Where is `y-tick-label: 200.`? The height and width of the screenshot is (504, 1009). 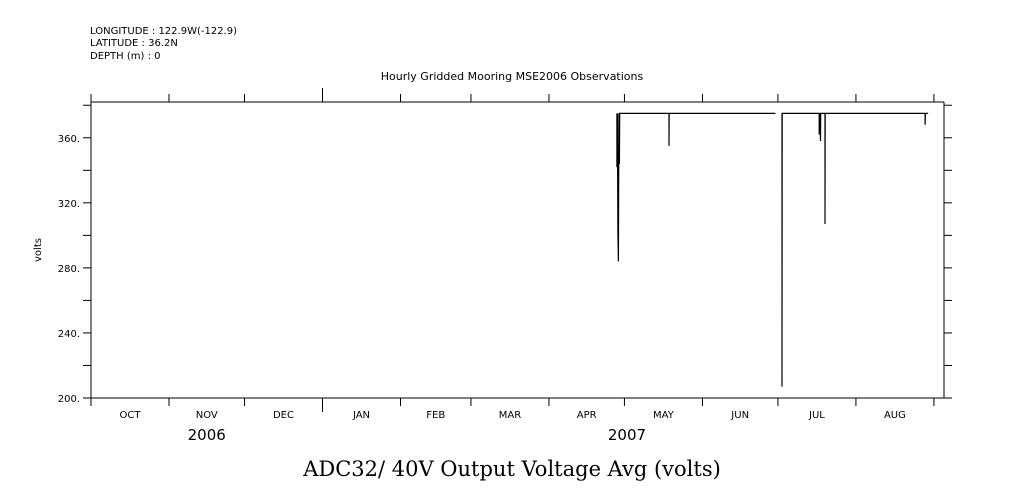
y-tick-label: 200. is located at coordinates (69, 399).